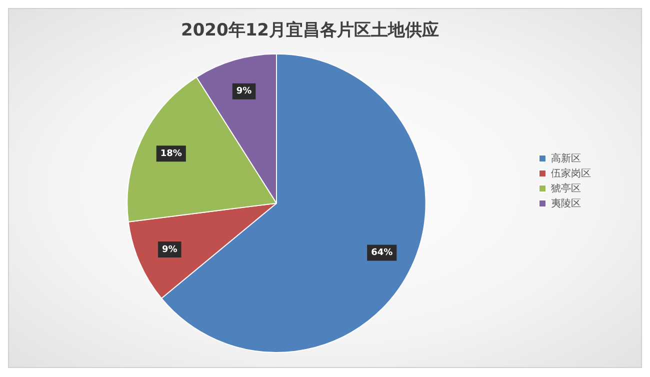  Describe the element at coordinates (171, 153) in the screenshot. I see `data-label: 18%` at that location.